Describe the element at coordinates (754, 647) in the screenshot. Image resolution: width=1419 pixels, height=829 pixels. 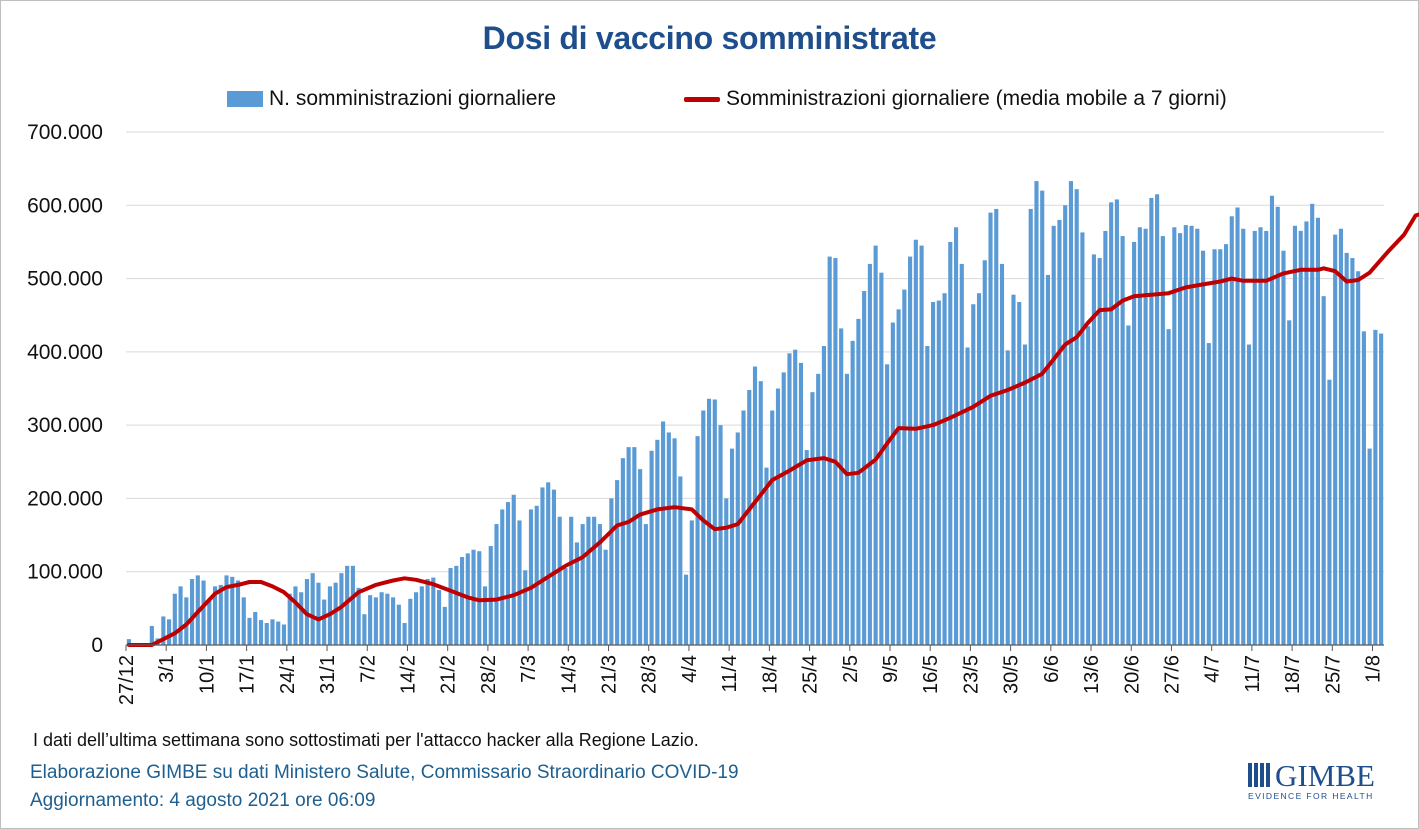
I see `x-axis` at that location.